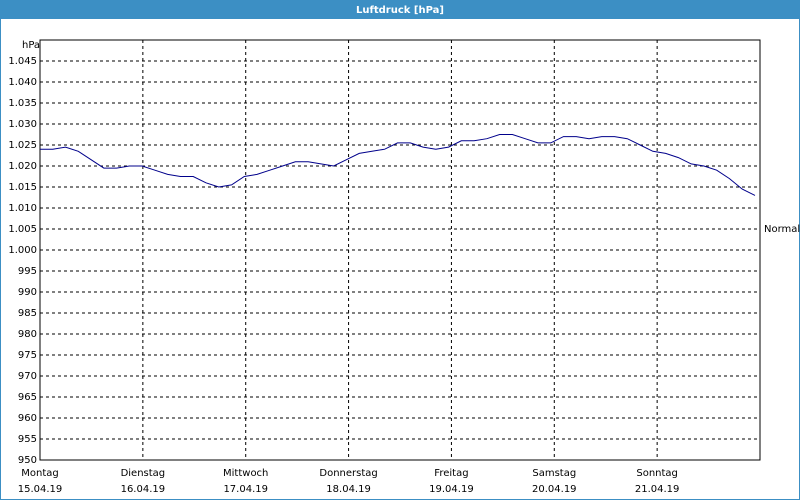 This screenshot has height=500, width=800. I want to click on y-tick-label: 1.045, so click(22, 61).